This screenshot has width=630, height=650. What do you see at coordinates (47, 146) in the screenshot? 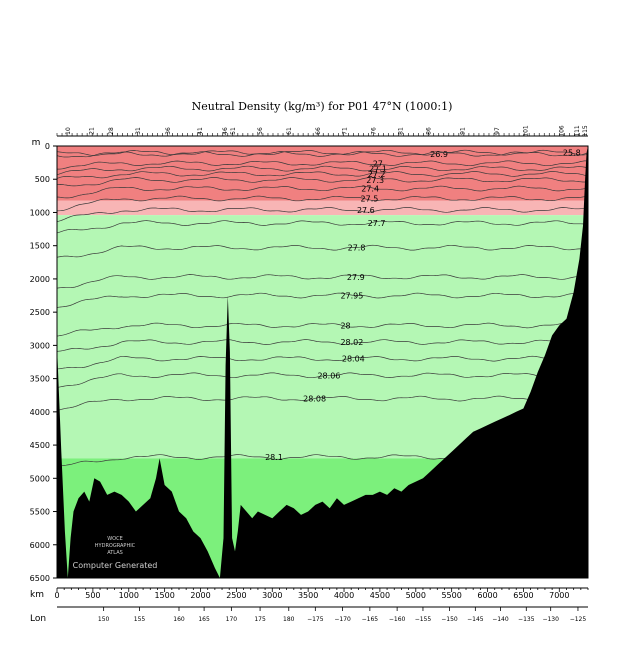
I see `y-tick-label: 0` at bounding box center [47, 146].